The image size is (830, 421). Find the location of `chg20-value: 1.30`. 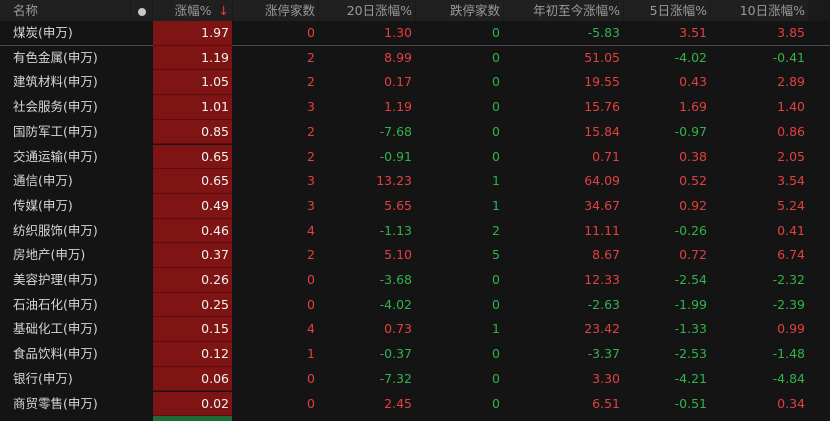

chg20-value: 1.30 is located at coordinates (398, 32).